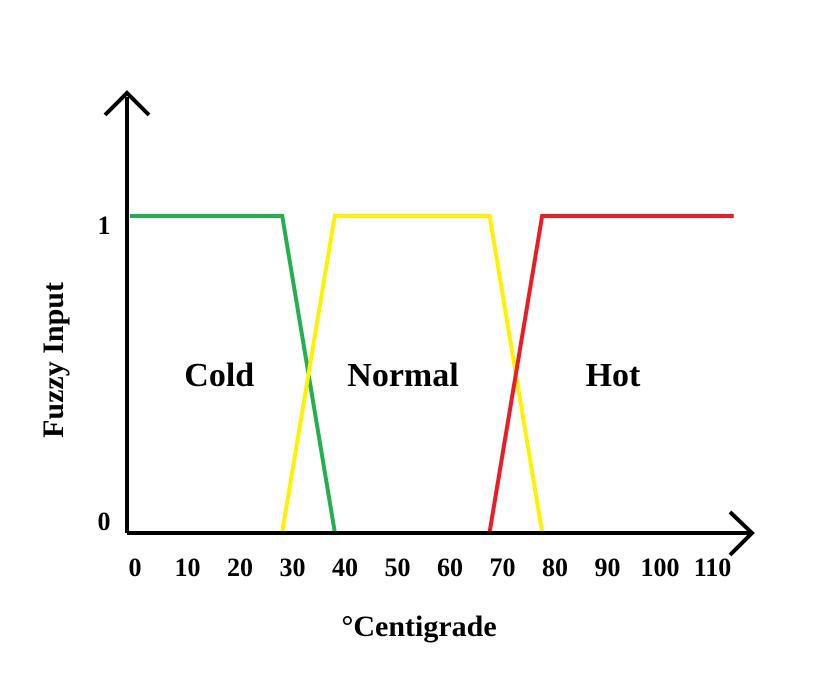  I want to click on x-tick-label: 10, so click(188, 567).